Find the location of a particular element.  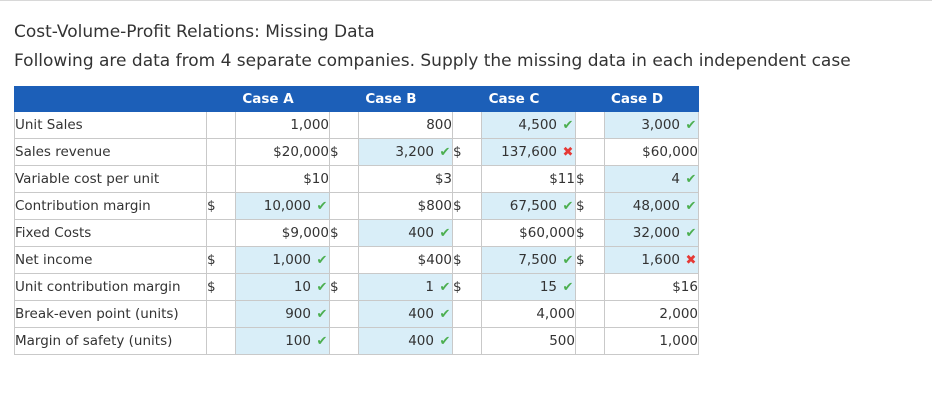

answer-input-case-a: 100 ✔ is located at coordinates (282, 341).